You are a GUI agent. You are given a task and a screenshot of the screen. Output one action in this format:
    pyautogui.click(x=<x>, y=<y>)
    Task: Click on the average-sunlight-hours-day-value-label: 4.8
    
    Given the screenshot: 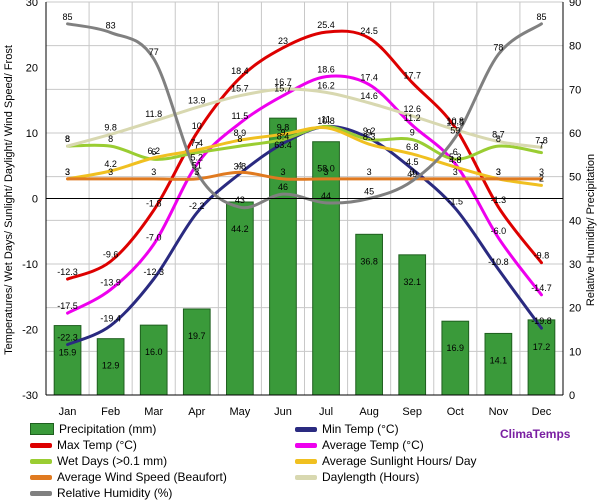 What is the action you would take?
    pyautogui.click(x=455, y=160)
    